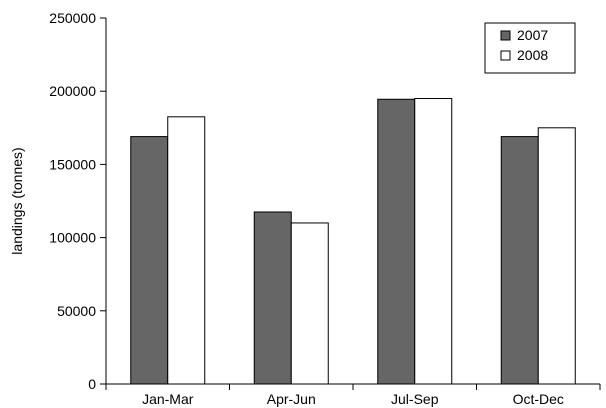 The image size is (606, 408). Describe the element at coordinates (519, 260) in the screenshot. I see `bar-2007-Oct-Dec` at that location.